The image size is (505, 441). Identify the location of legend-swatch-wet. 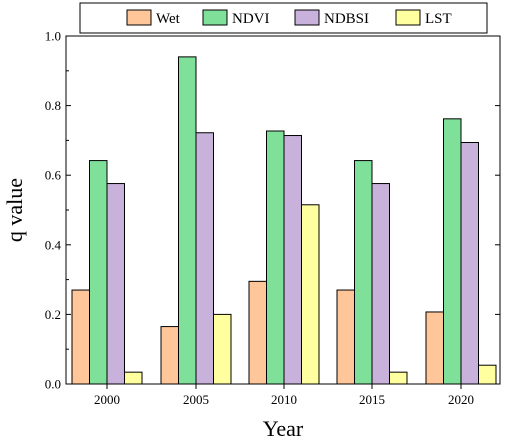
(139, 17).